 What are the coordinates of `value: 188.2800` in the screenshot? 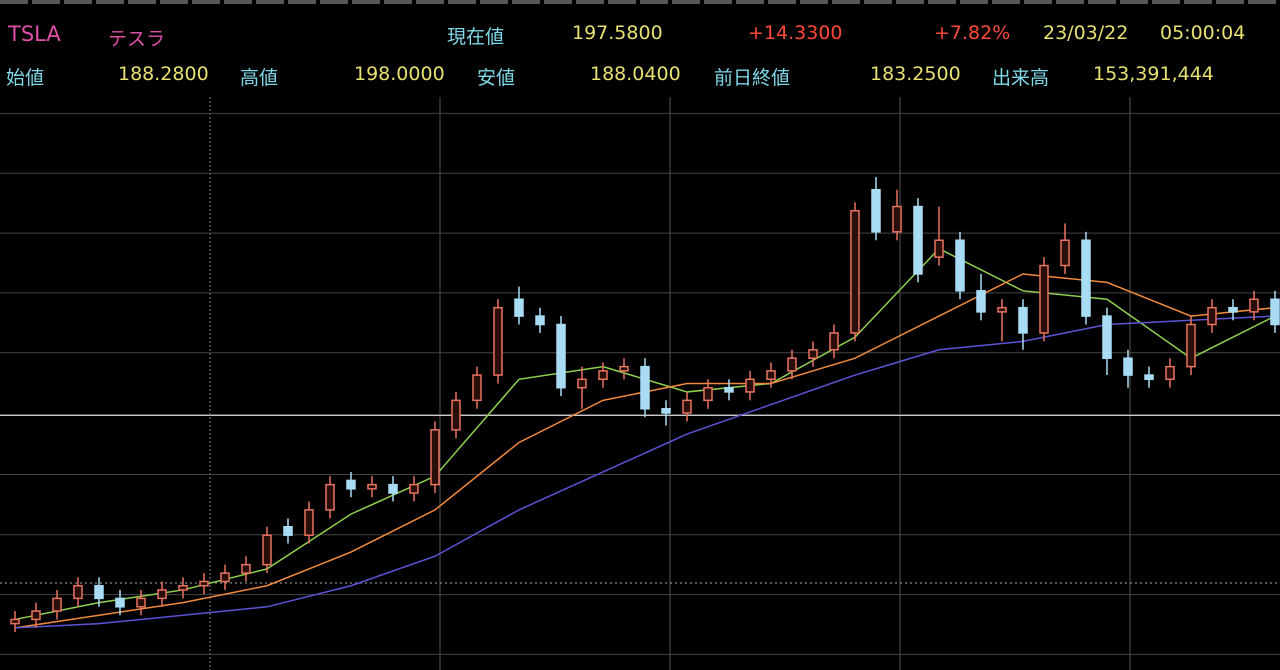 It's located at (163, 74).